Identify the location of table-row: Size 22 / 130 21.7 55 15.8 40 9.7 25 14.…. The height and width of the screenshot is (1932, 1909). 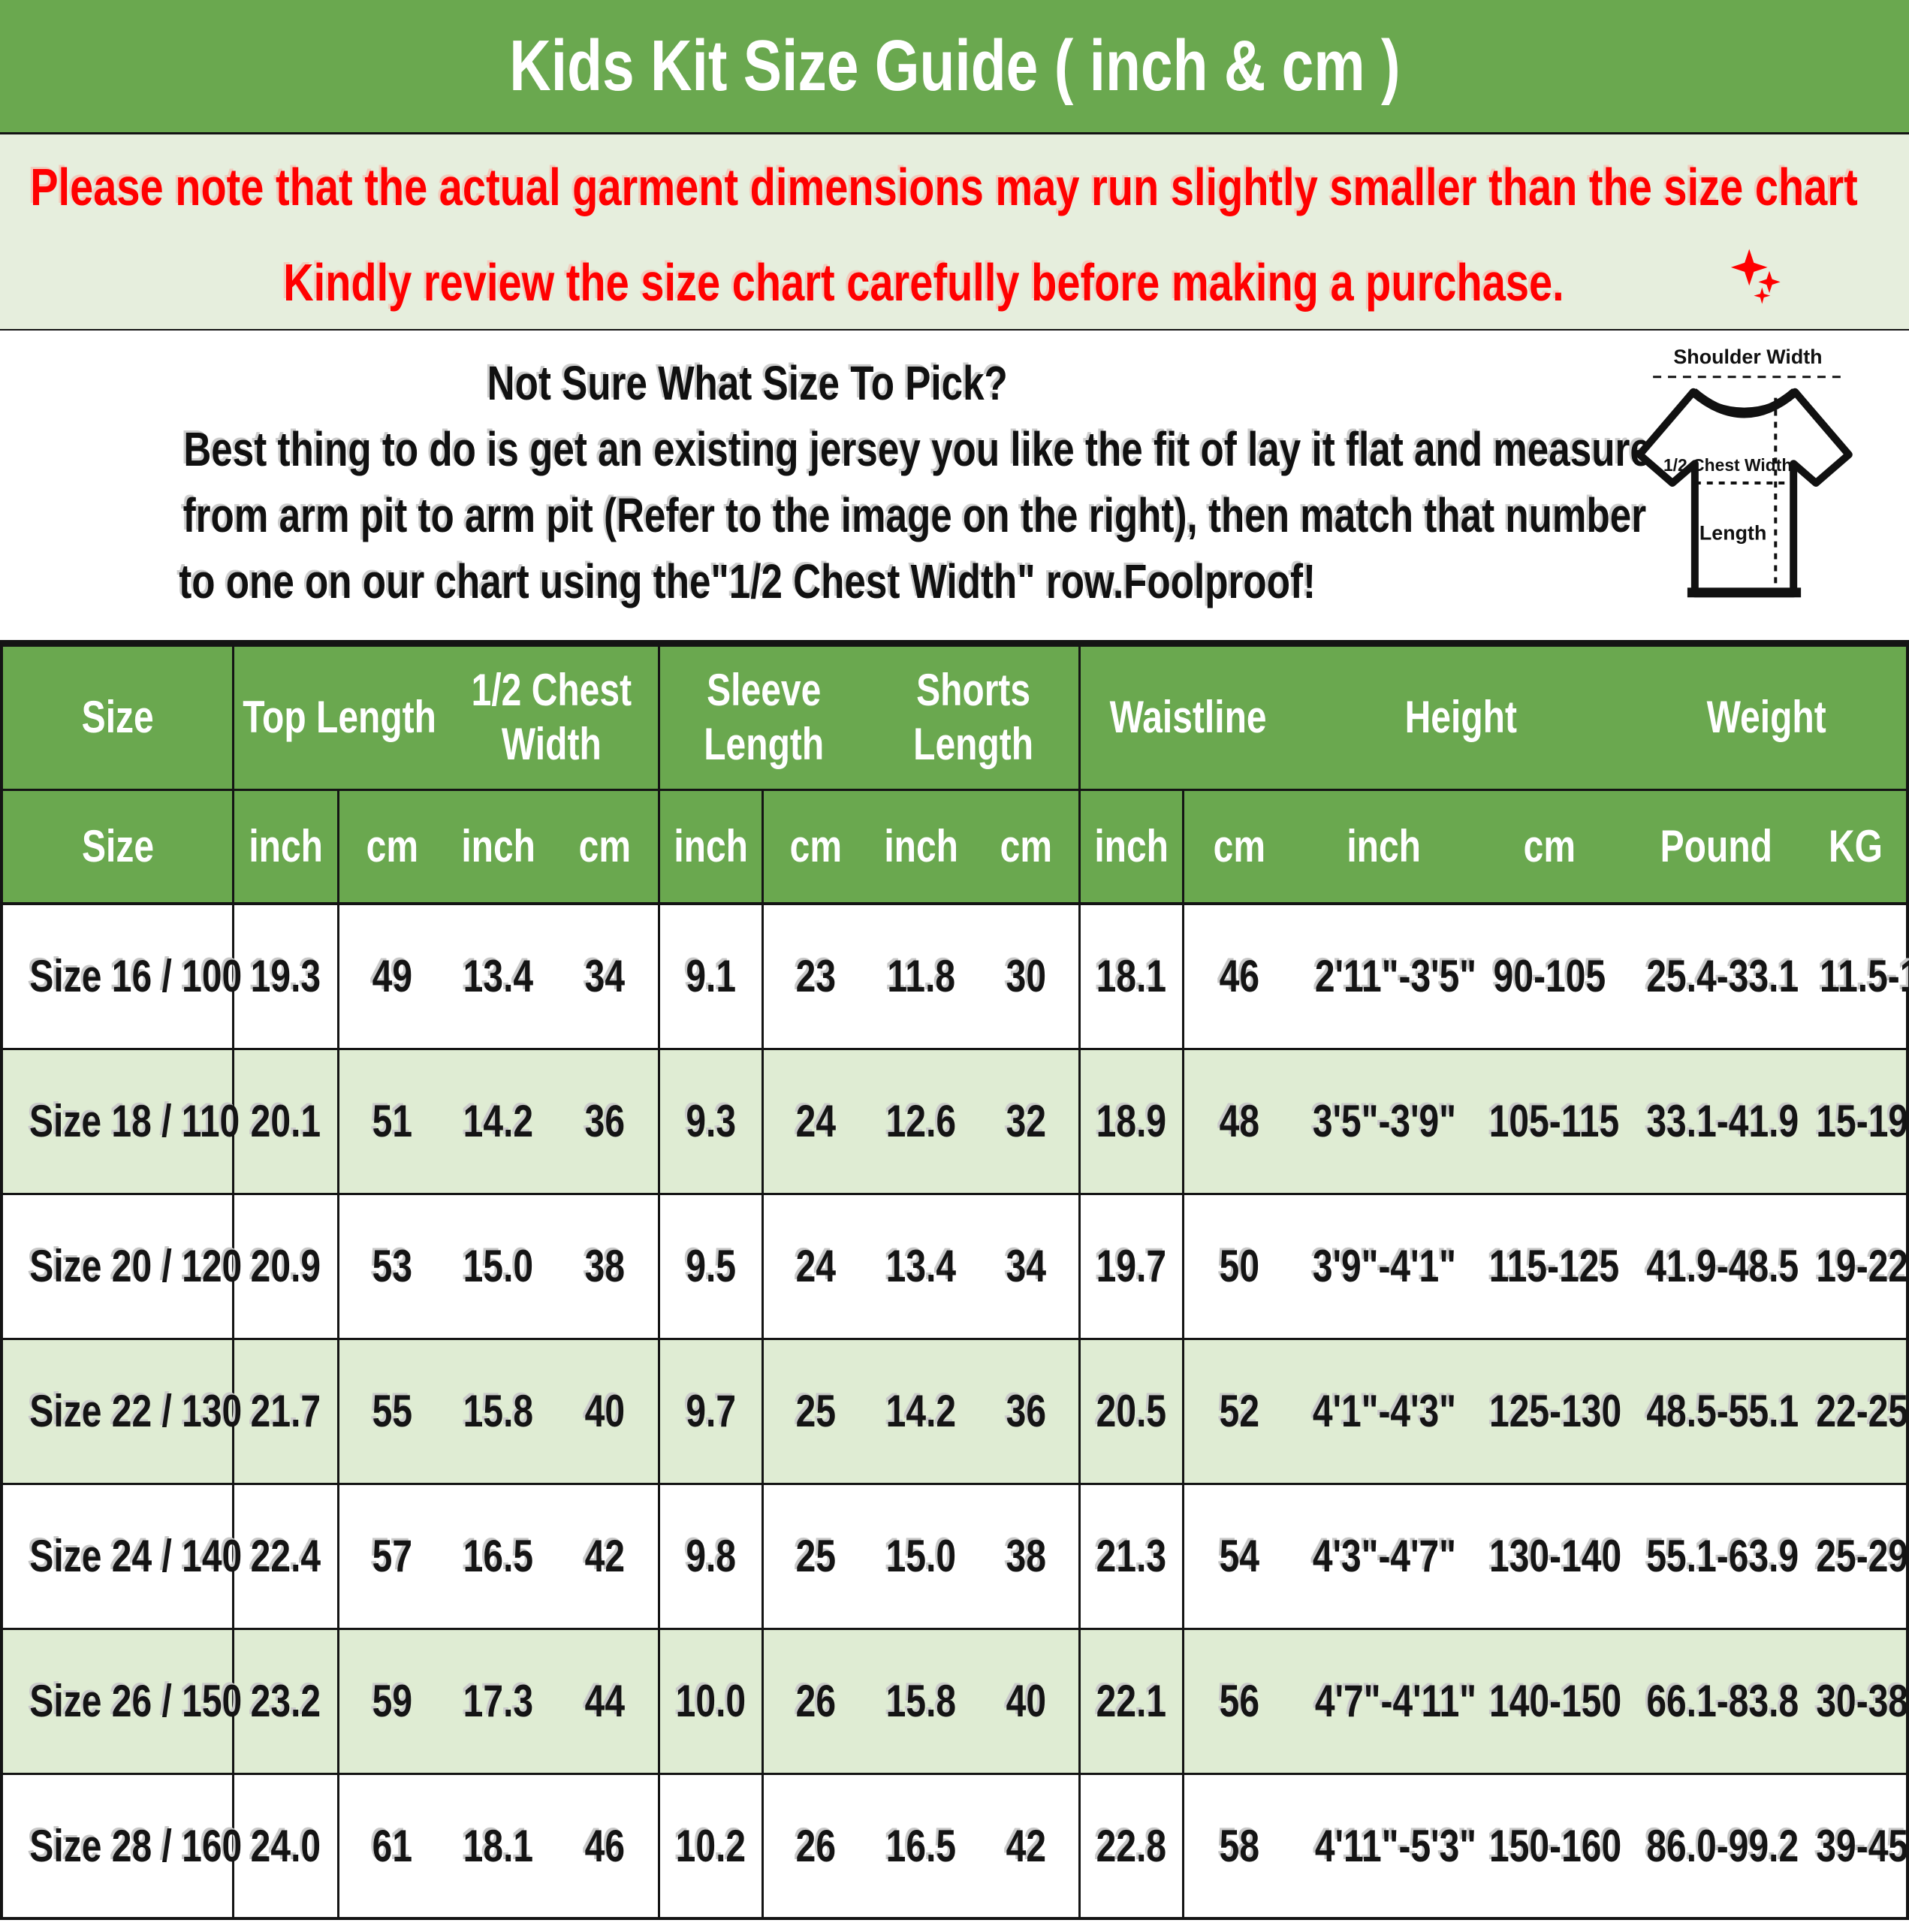
(955, 1412).